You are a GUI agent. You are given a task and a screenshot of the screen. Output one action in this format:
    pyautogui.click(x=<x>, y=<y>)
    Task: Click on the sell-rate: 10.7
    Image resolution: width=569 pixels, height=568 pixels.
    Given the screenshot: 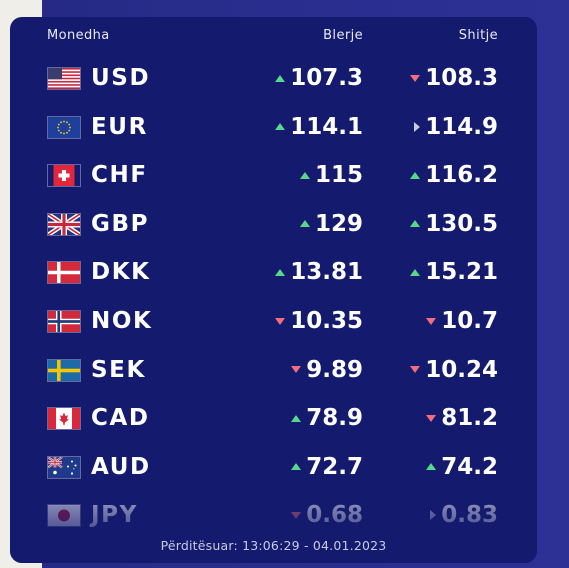 What is the action you would take?
    pyautogui.click(x=462, y=321)
    